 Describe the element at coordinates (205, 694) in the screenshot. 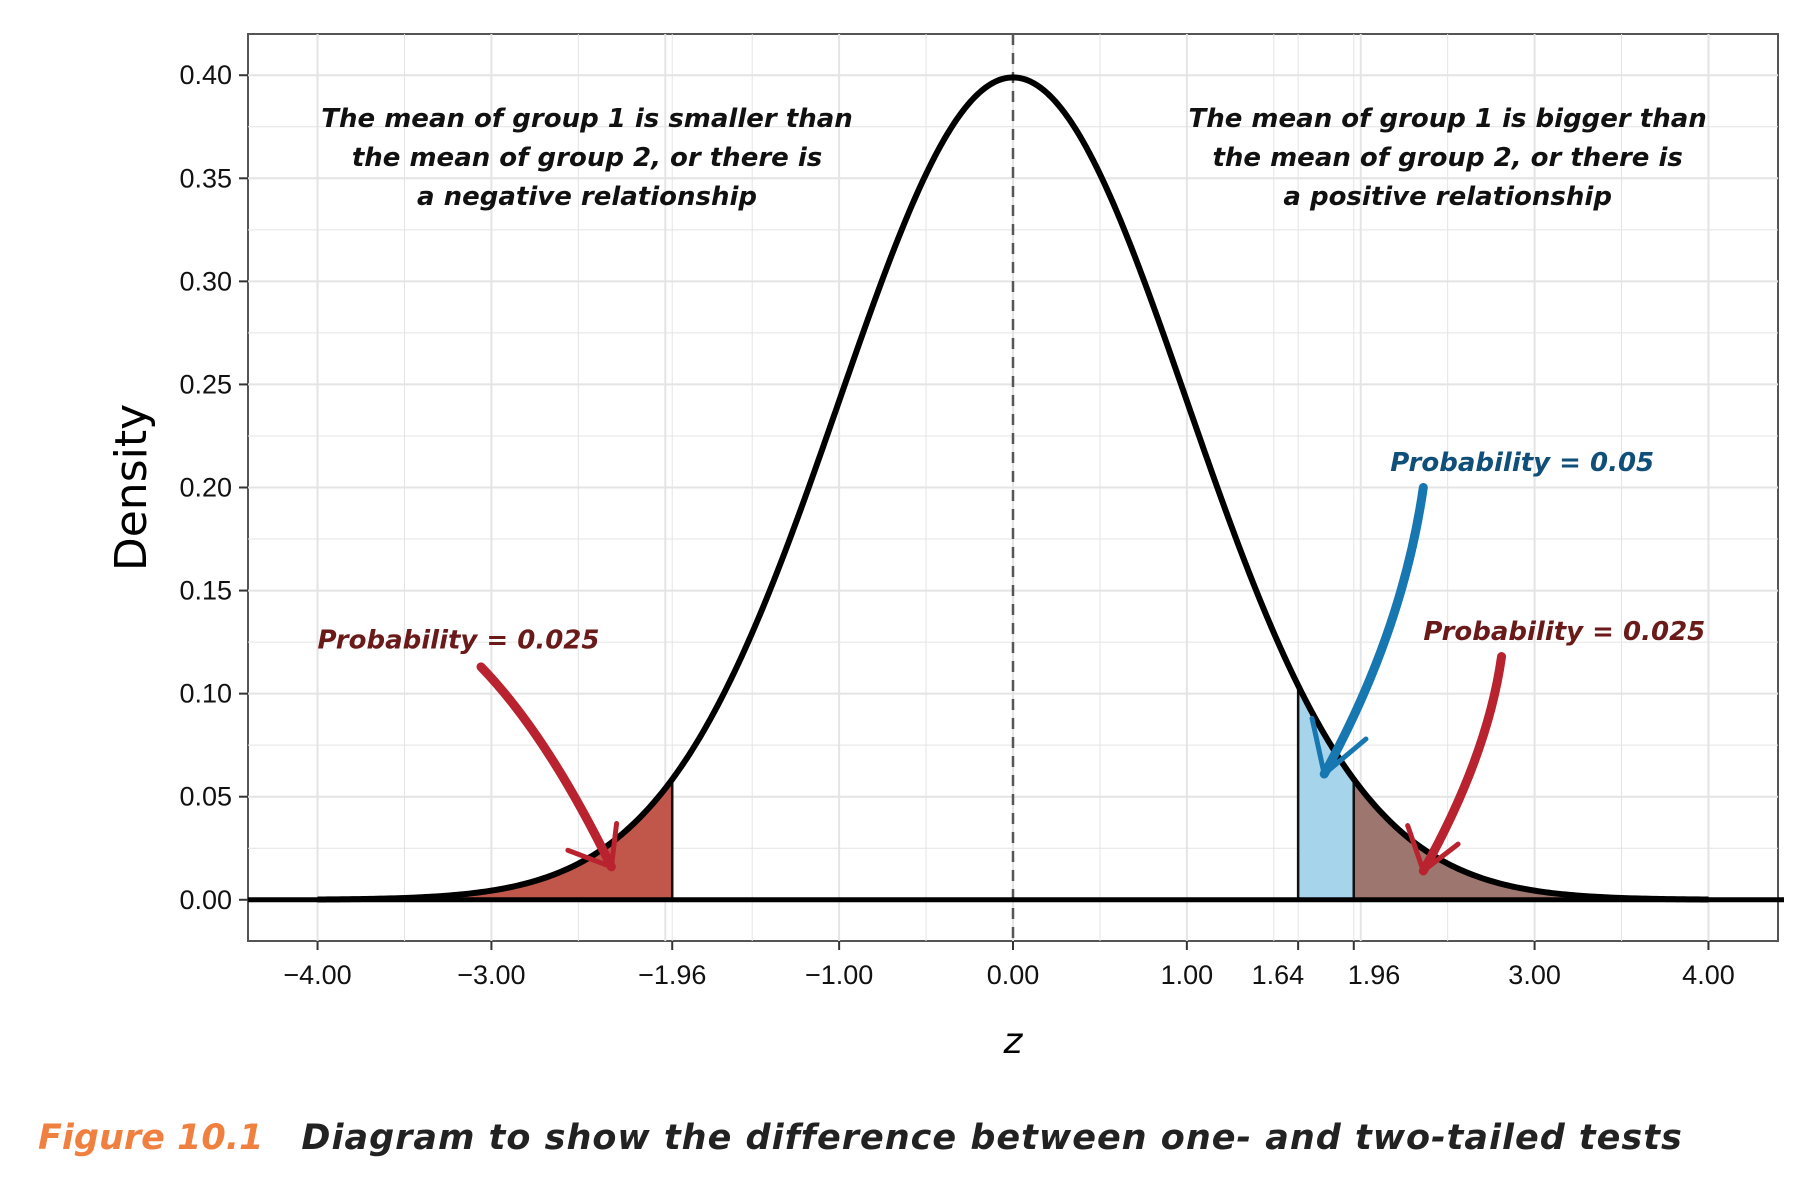

I see `y-tick-label: 0.10` at that location.